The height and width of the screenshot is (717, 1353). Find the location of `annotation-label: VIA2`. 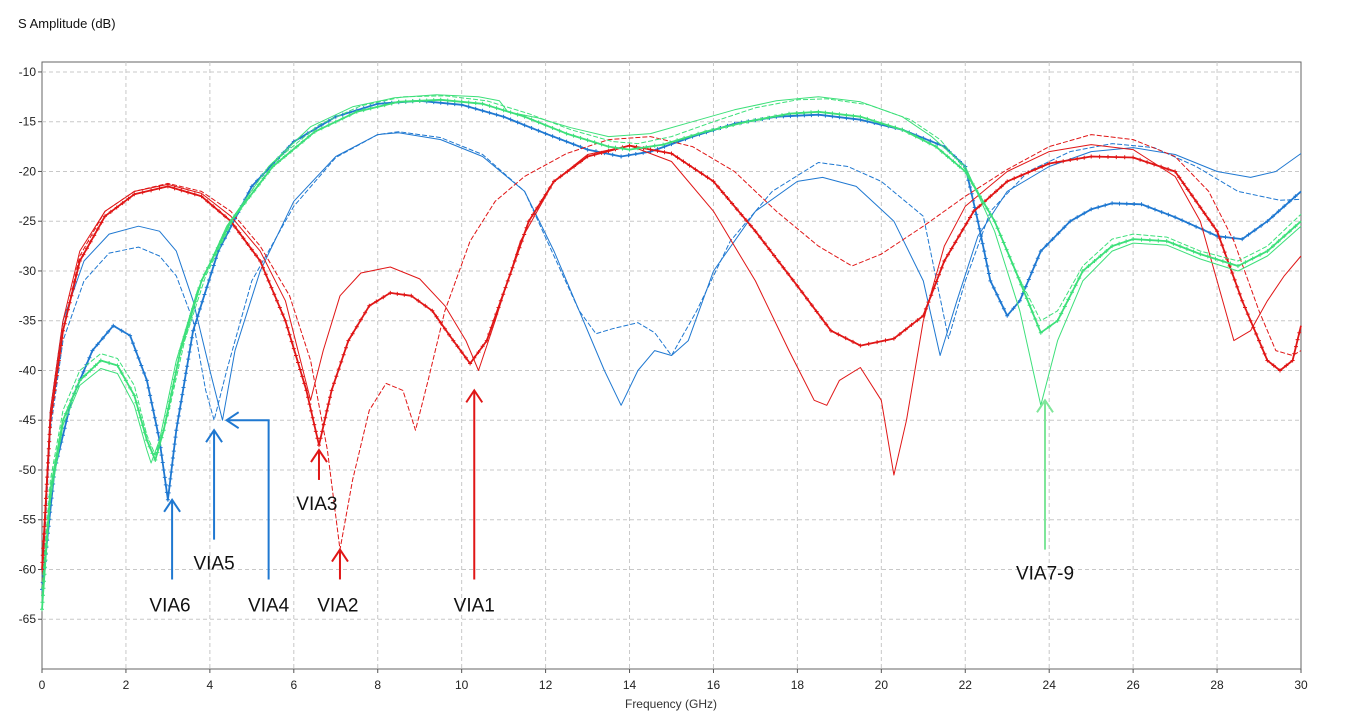

annotation-label: VIA2 is located at coordinates (337, 605).